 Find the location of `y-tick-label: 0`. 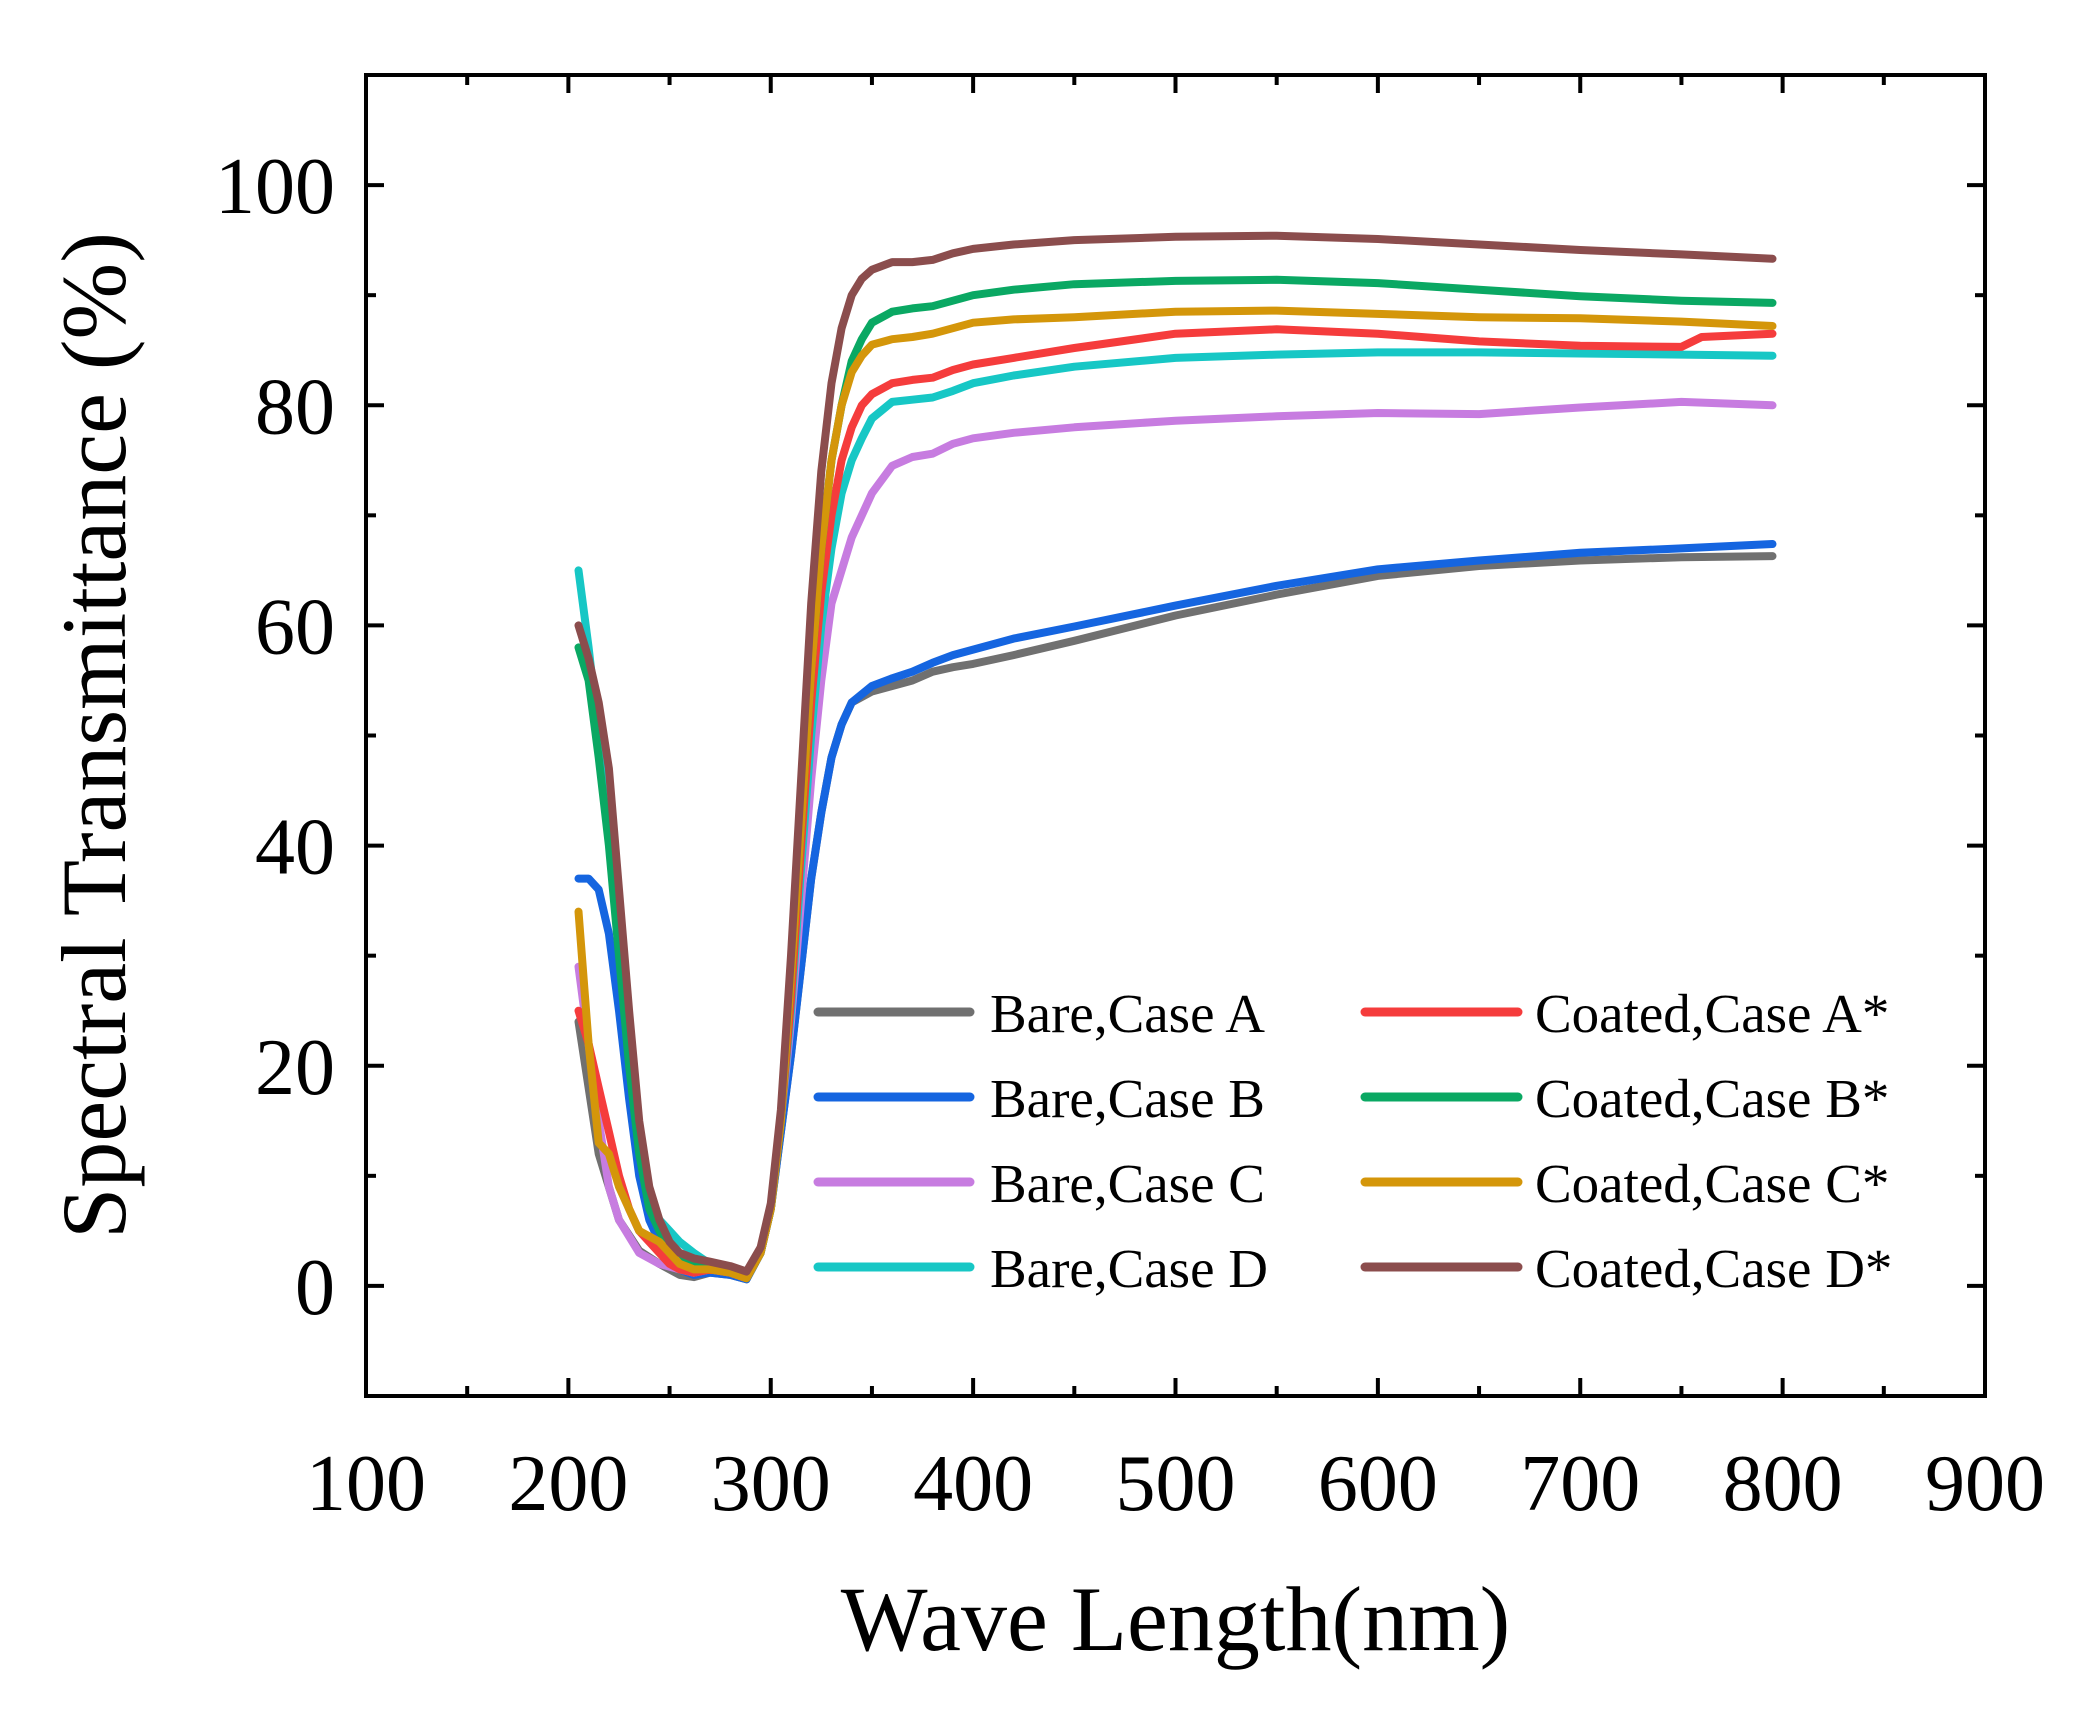

y-tick-label: 0 is located at coordinates (315, 1288).